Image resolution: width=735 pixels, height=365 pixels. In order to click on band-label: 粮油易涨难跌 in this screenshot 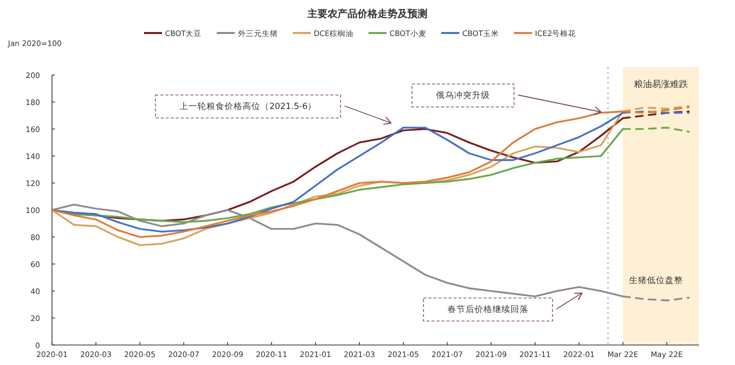, I will do `click(661, 84)`.